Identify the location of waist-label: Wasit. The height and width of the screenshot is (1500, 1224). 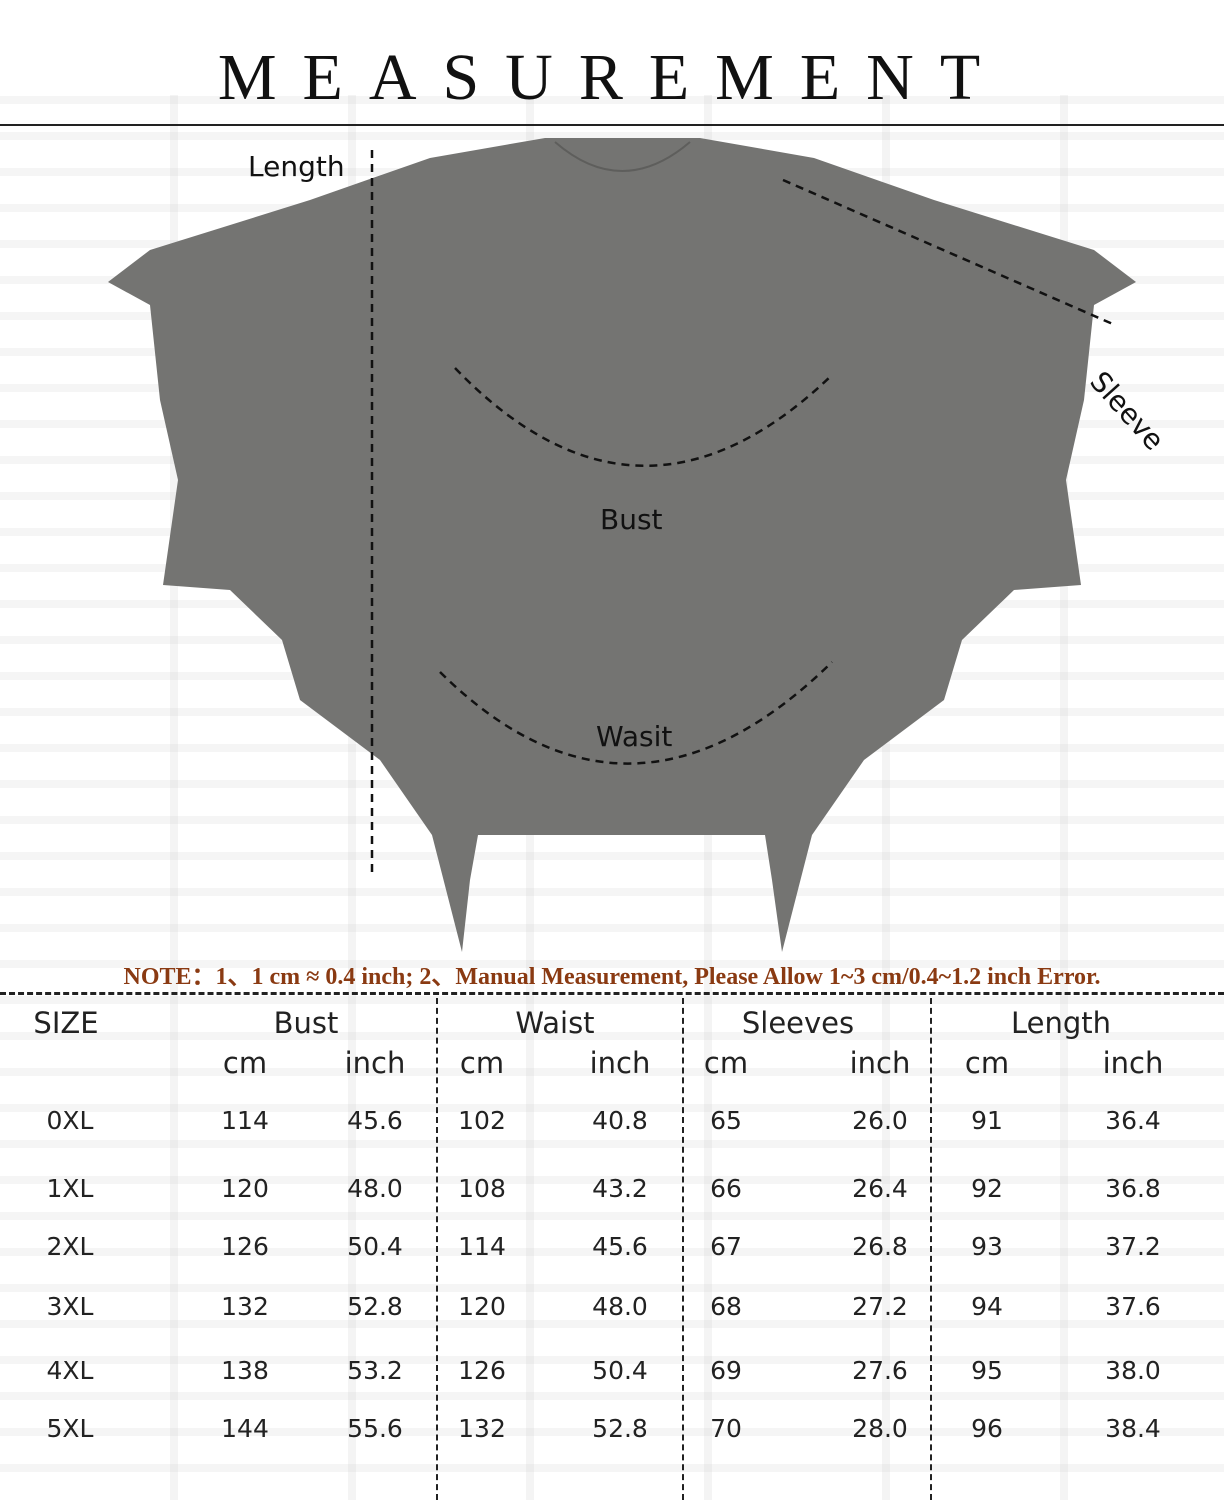
(634, 736).